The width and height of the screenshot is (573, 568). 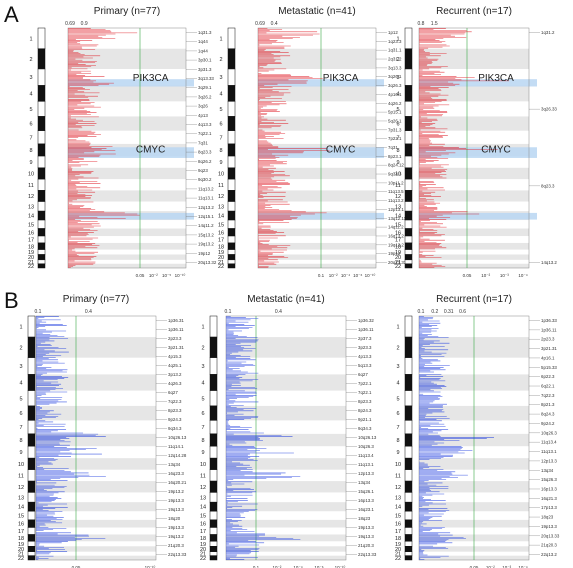 I want to click on chromosome-number: 18, so click(x=31, y=247).